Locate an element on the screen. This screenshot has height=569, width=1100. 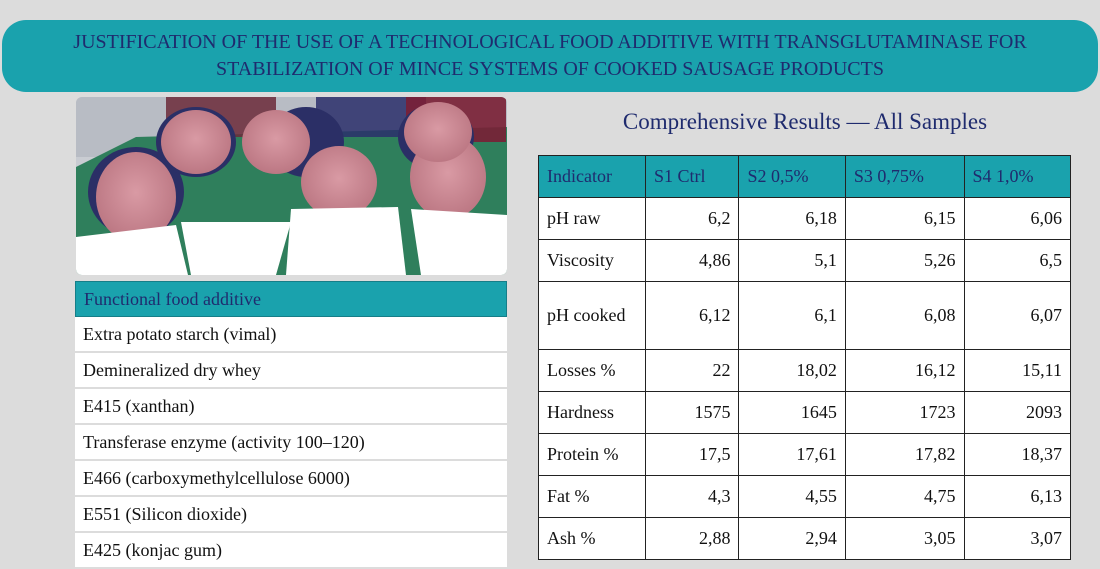
additive-item: Transferase enzyme (activity 100–120) is located at coordinates (291, 443).